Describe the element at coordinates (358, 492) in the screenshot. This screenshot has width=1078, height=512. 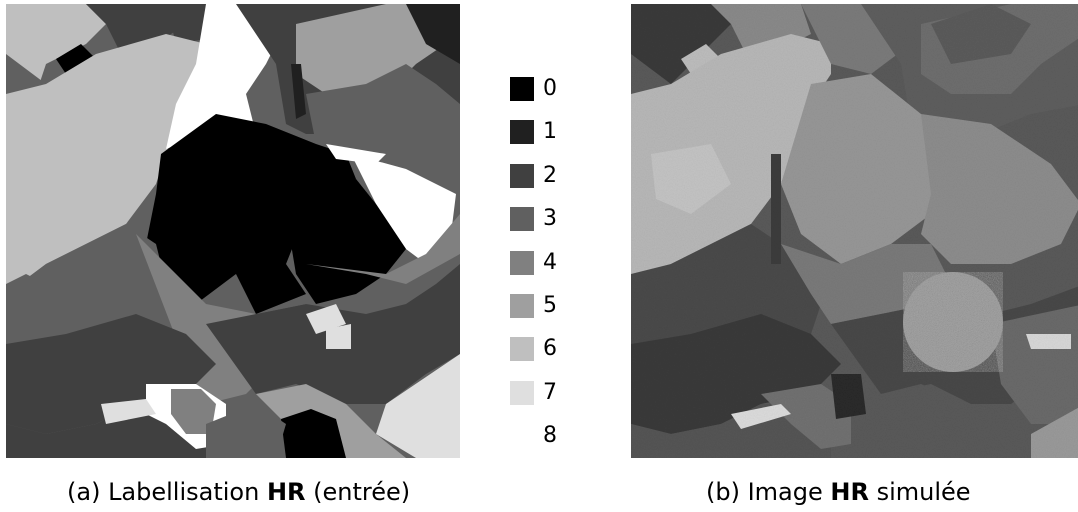
I see `caption-a-suffix: (entrée)` at that location.